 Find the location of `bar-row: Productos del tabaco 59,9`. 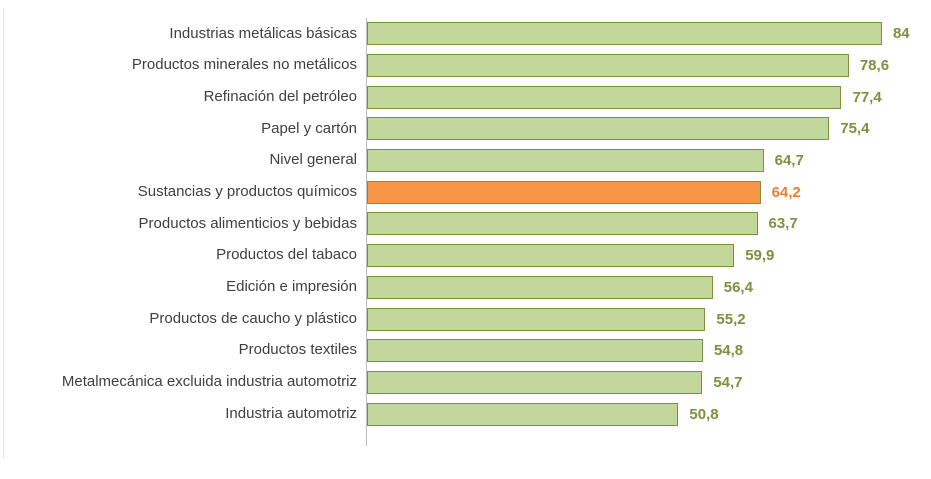

bar-row: Productos del tabaco 59,9 is located at coordinates (465, 256).